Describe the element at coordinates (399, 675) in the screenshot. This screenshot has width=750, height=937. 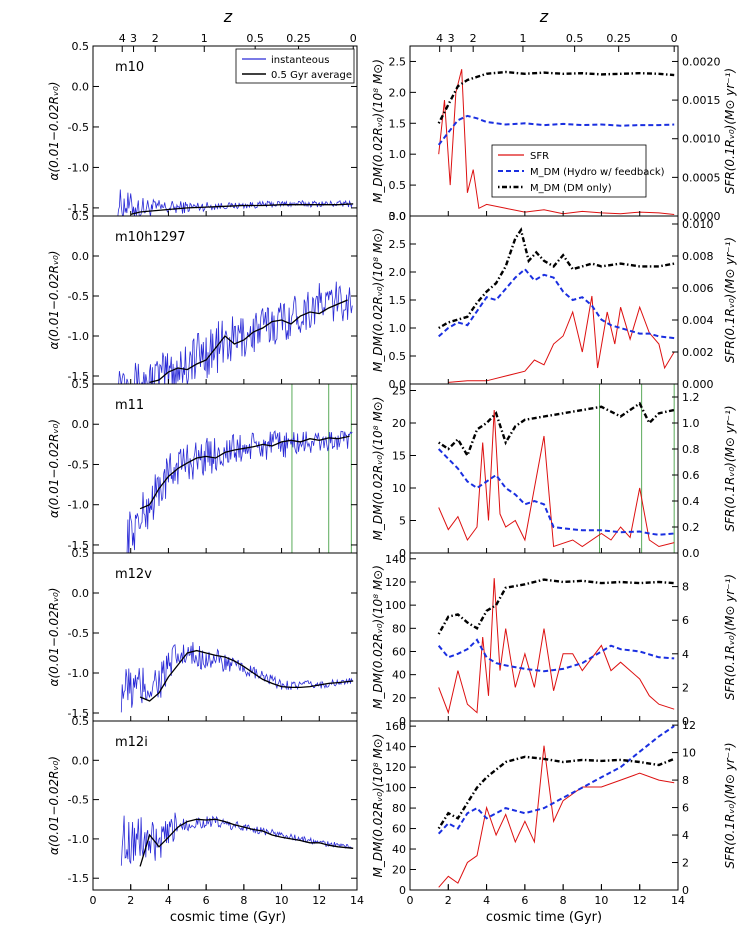
I see `mass-y-tick-label: 40` at that location.